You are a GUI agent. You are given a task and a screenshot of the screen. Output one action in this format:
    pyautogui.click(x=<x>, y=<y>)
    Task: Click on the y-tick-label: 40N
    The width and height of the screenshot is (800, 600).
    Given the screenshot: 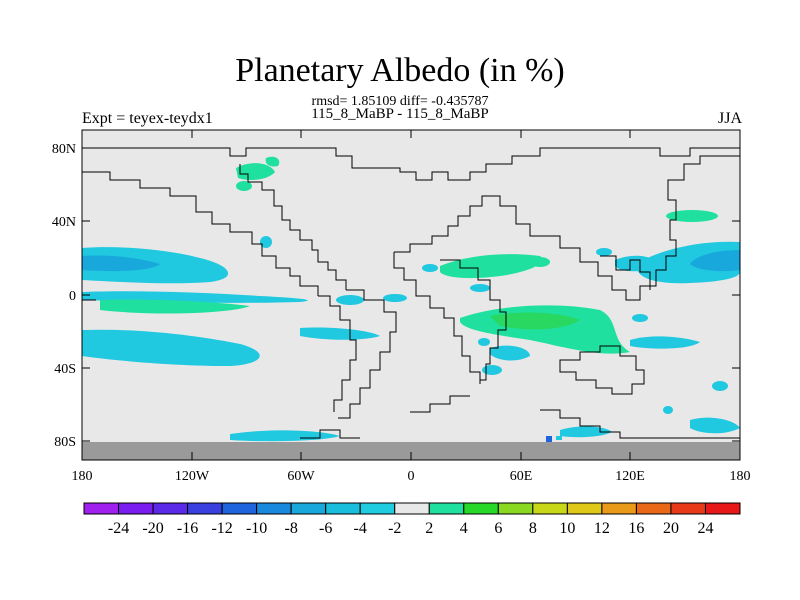 What is the action you would take?
    pyautogui.click(x=64, y=222)
    